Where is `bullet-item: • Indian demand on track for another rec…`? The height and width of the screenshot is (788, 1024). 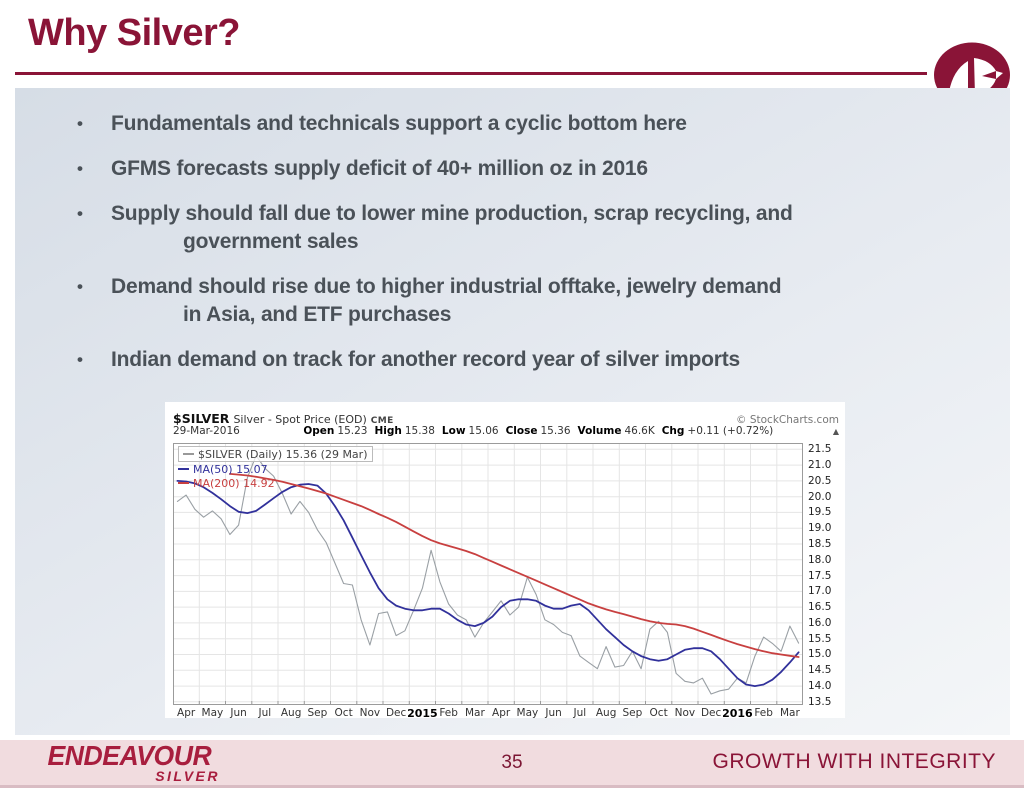
bullet-item: • Indian demand on track for another rec… is located at coordinates (507, 360).